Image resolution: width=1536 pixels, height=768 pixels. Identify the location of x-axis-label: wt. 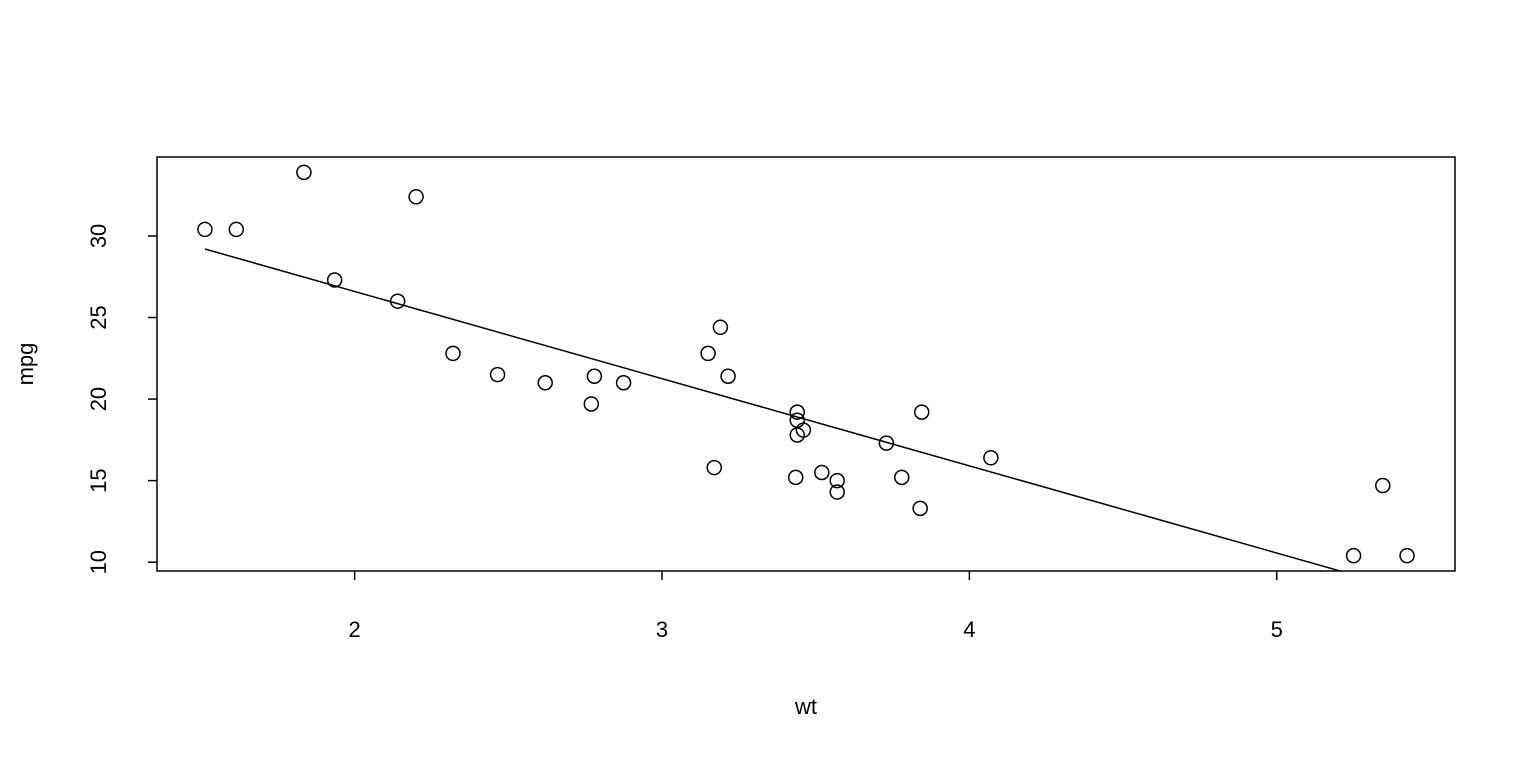
(805, 706).